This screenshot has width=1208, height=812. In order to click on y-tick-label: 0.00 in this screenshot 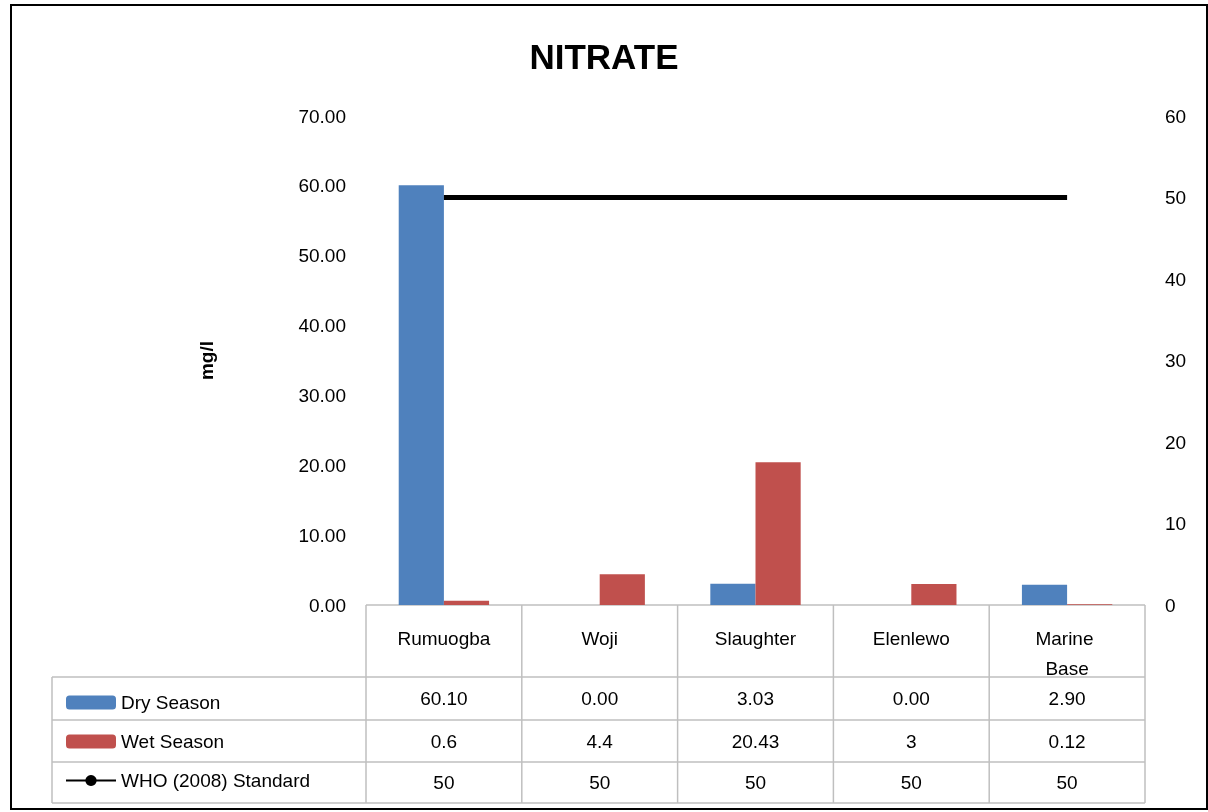, I will do `click(327, 605)`.